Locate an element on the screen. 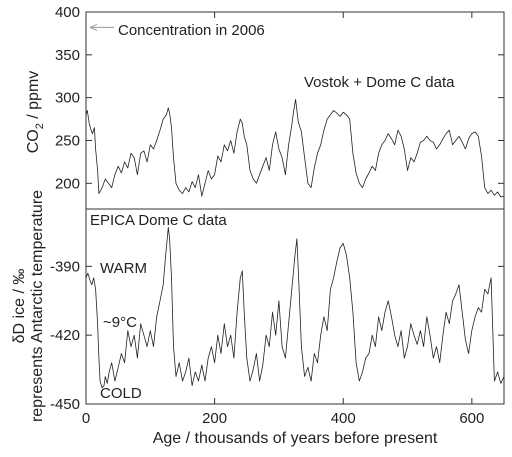  dD-ytick-label: -420 is located at coordinates (65, 335).